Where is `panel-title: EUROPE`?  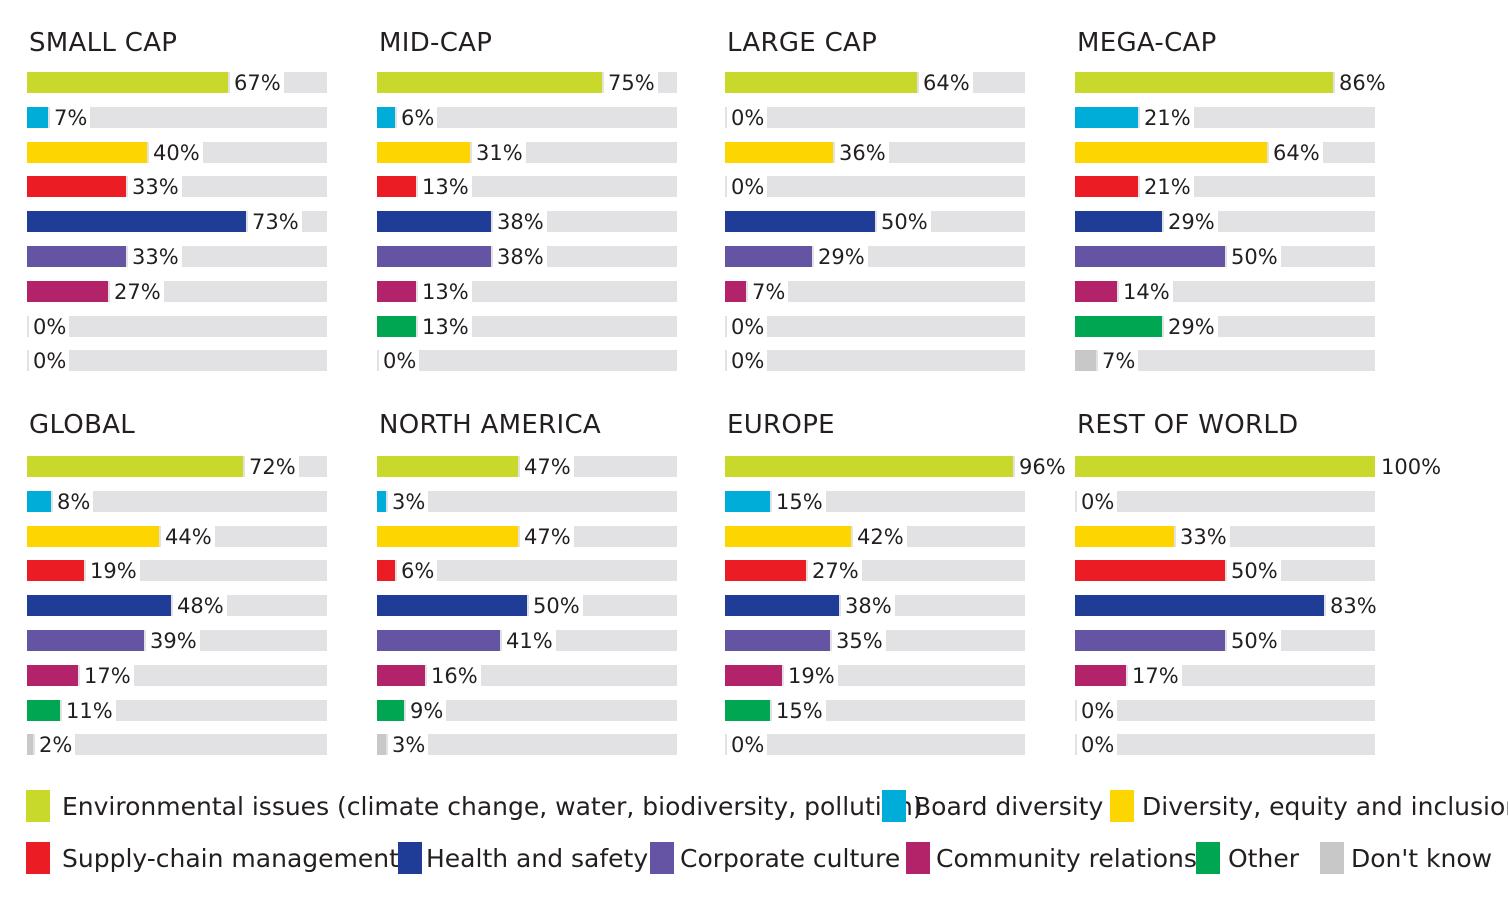
panel-title: EUROPE is located at coordinates (781, 425).